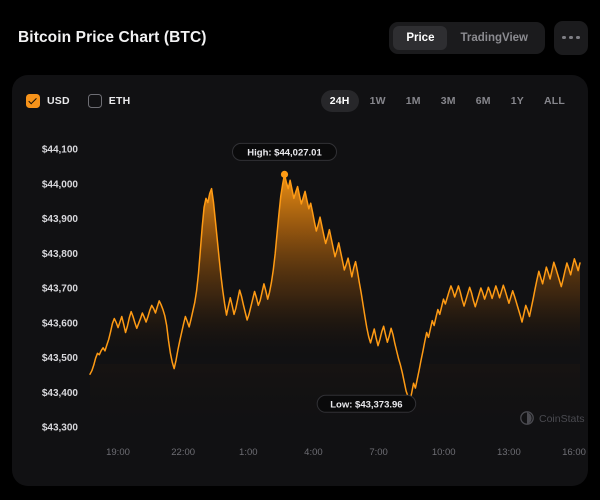  I want to click on range-1y: 1Y, so click(517, 101).